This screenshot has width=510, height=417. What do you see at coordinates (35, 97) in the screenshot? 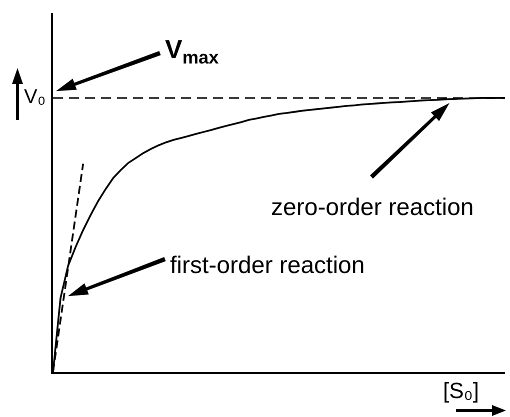
I see `y-axis-title: V₀` at bounding box center [35, 97].